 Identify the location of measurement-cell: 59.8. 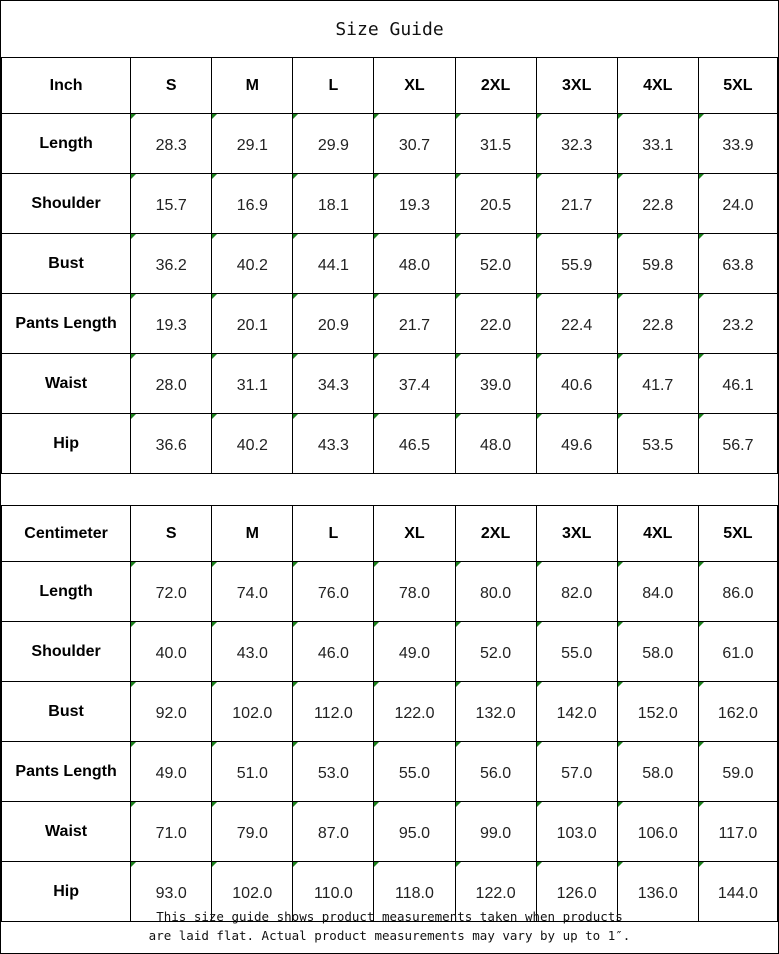
(657, 263).